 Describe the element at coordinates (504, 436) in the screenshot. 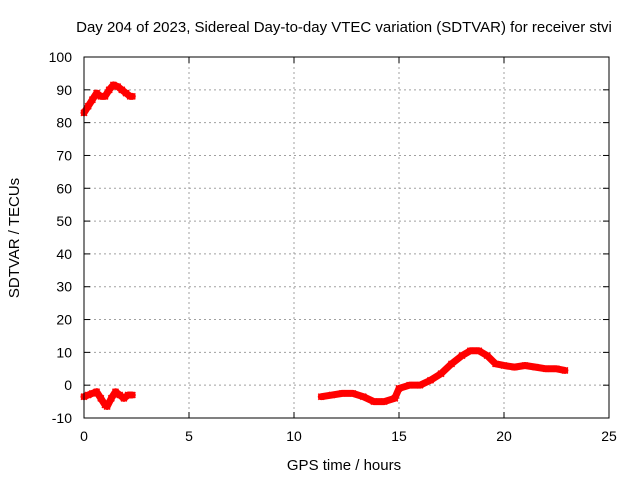

I see `x-tick-label: 20` at that location.